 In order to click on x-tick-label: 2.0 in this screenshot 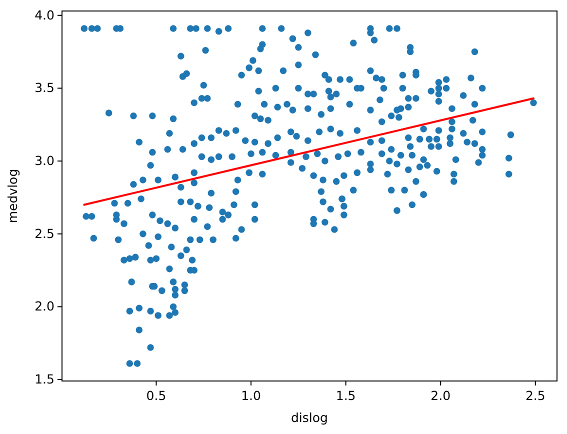, I will do `click(440, 395)`.